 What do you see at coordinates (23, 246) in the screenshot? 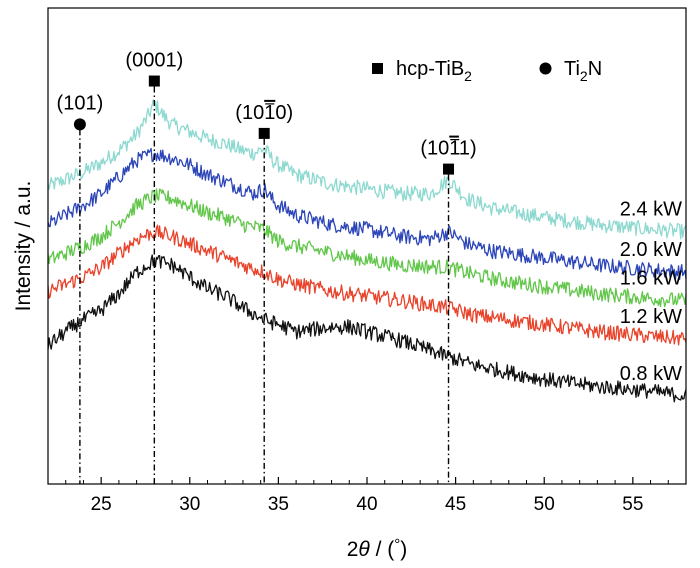
I see `y-axis-title: Intensity / a.u.` at bounding box center [23, 246].